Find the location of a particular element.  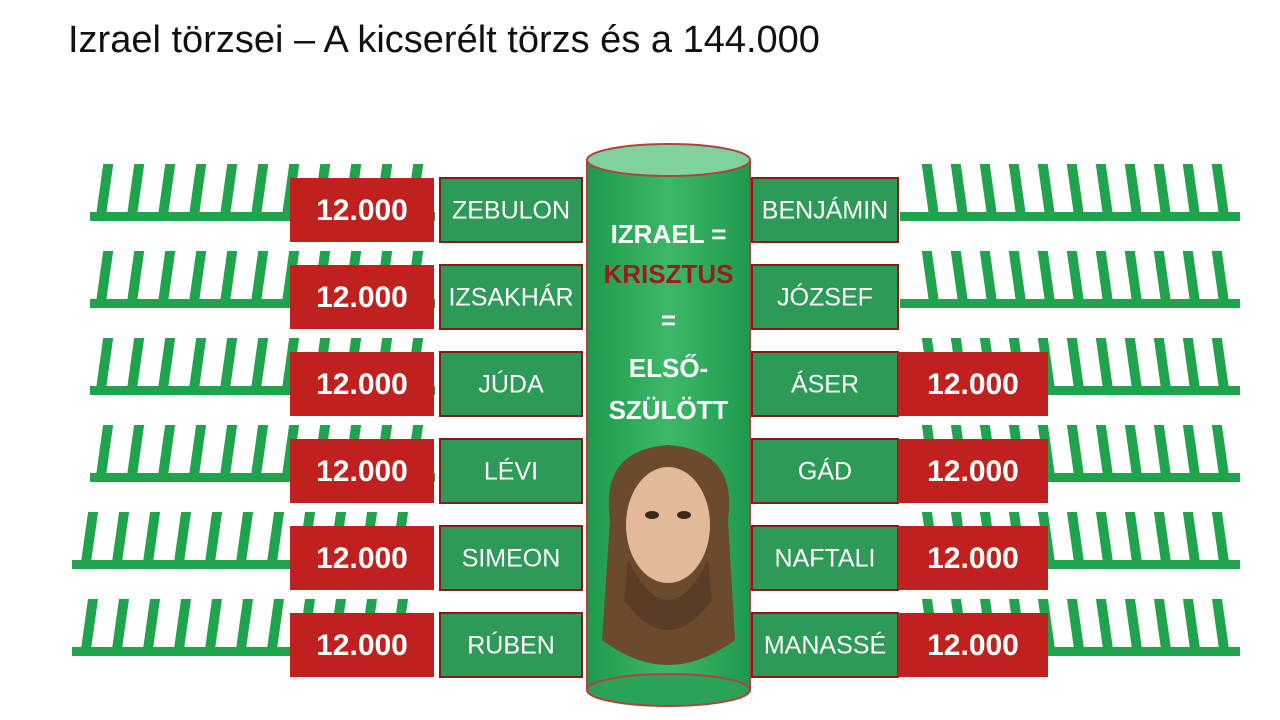

portrait is located at coordinates (668, 555).